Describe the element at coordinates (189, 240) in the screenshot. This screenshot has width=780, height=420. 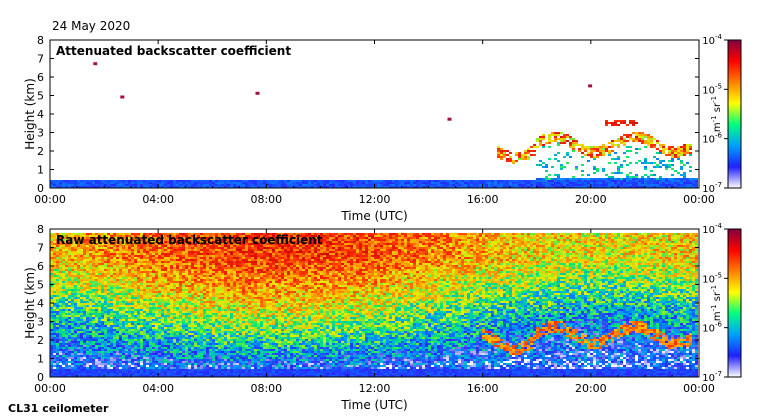
I see `panel-title: Raw attenuated backscatter coefficient` at that location.